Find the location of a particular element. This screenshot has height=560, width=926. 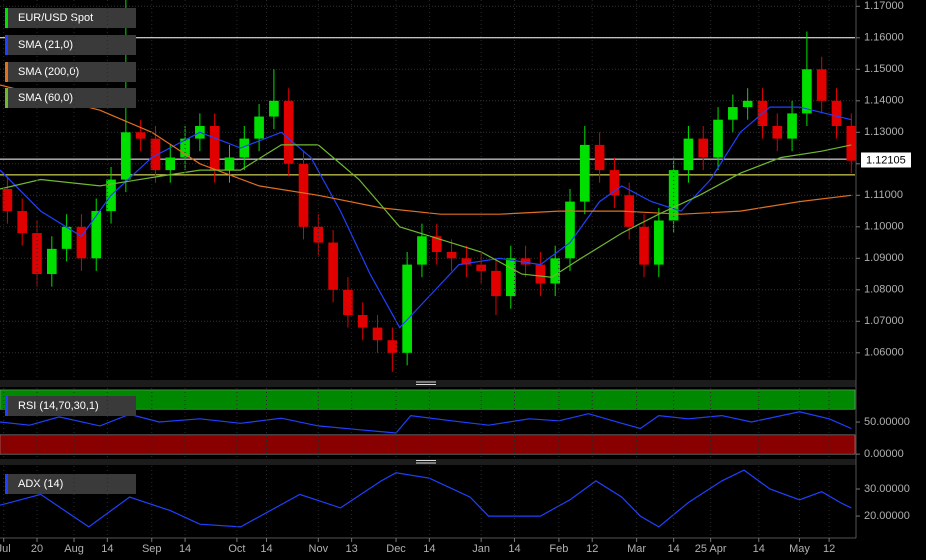

y-tick-label: 20.00000 is located at coordinates (887, 516).